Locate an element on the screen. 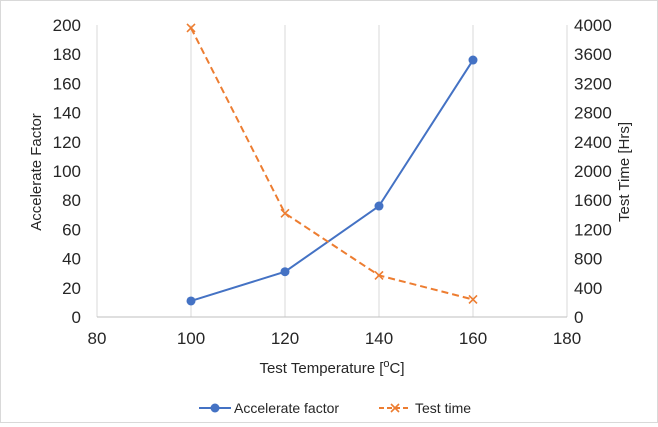 The height and width of the screenshot is (427, 658). y2-tick-label: 0 is located at coordinates (578, 317).